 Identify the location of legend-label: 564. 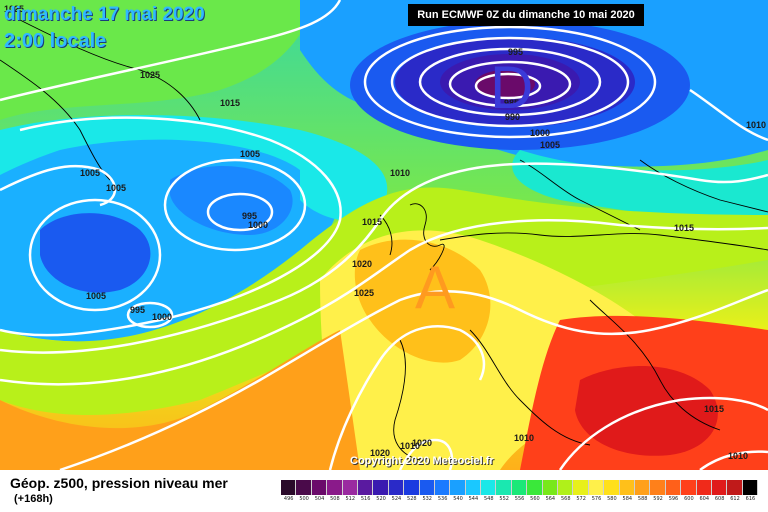
(550, 499).